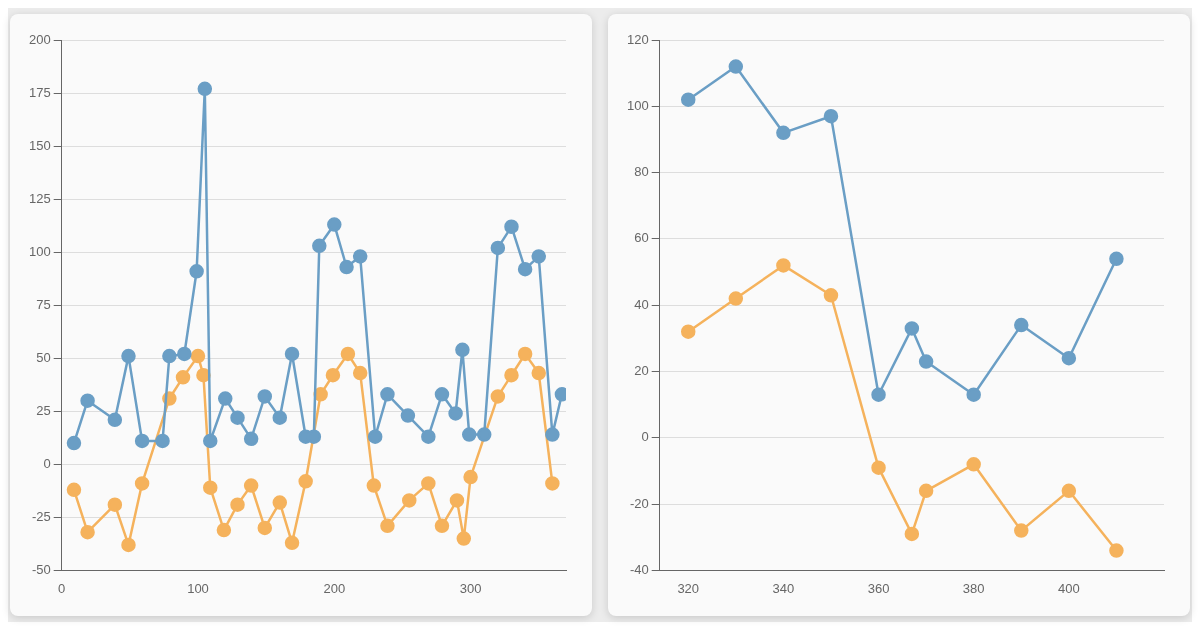  What do you see at coordinates (641, 172) in the screenshot?
I see `y-tick-label: 80` at bounding box center [641, 172].